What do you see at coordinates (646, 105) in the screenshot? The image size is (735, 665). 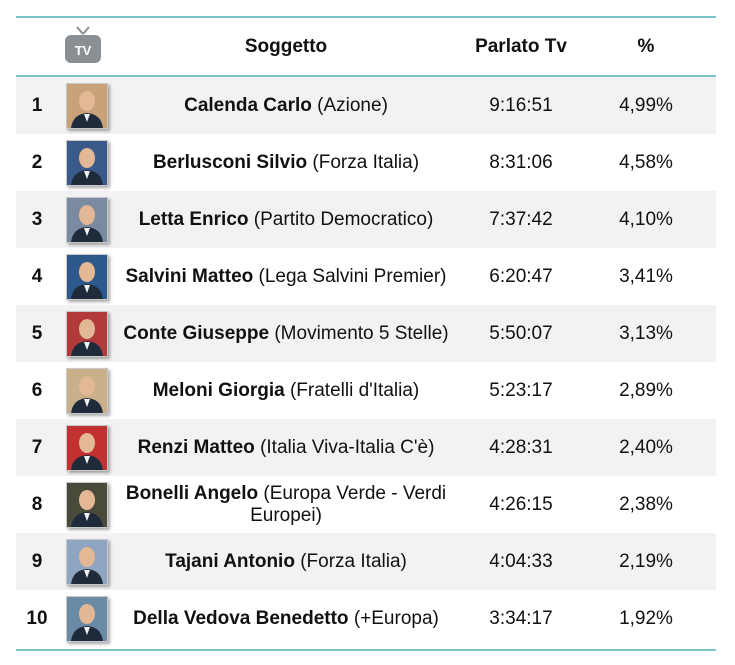 I see `percentage: 4,99%` at bounding box center [646, 105].